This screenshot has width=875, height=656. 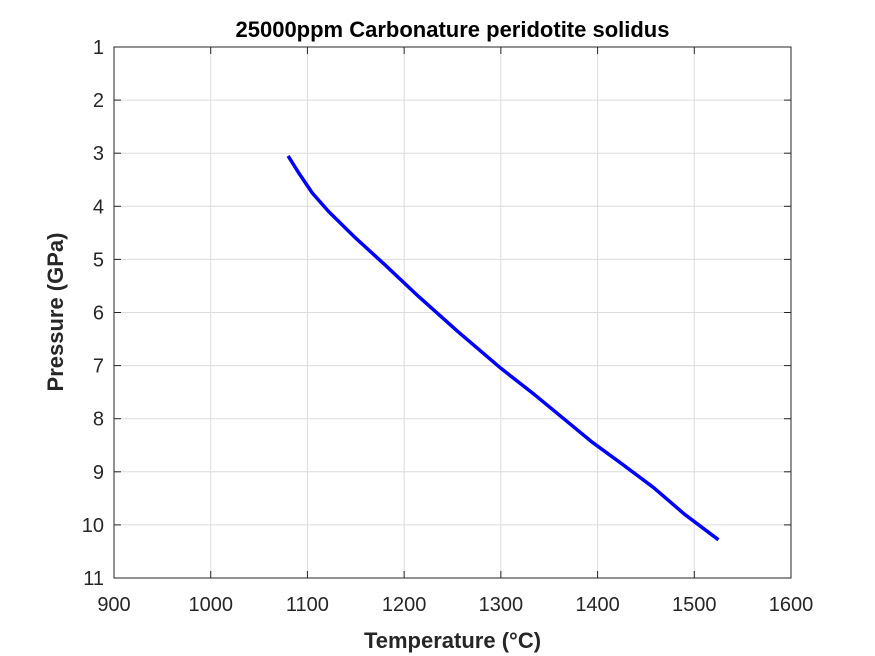 I want to click on y-tick-labels: 1 2 3 4 5 6 7 8 9 10 11, so click(x=93, y=313).